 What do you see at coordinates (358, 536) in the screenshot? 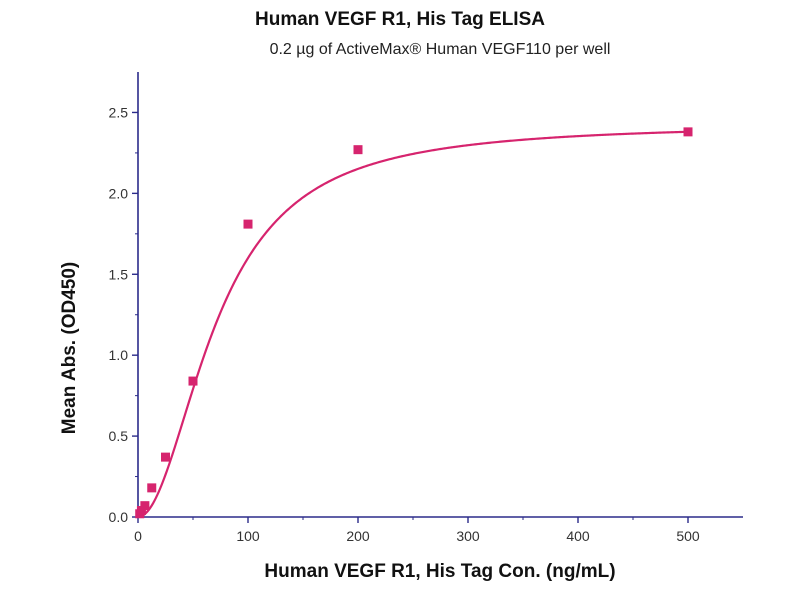
I see `x-tick-label: 200` at bounding box center [358, 536].